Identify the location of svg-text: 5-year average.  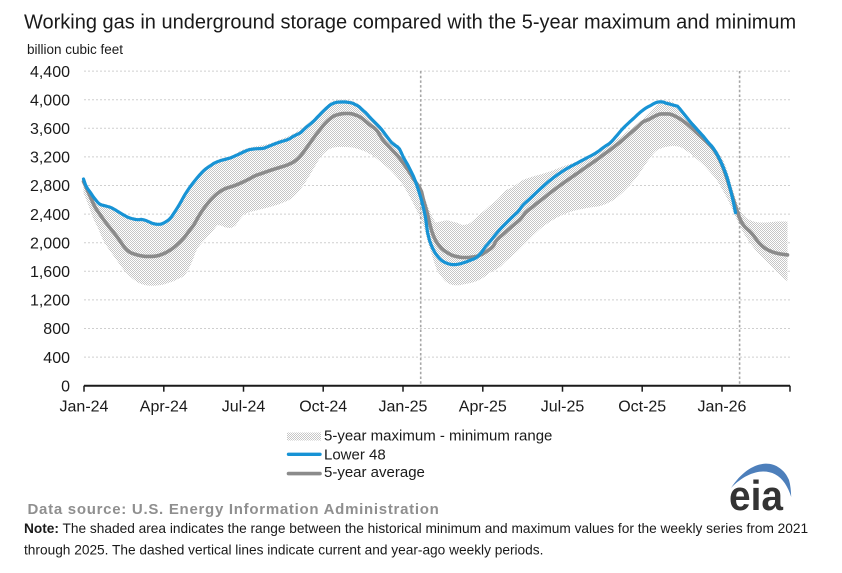
(374, 472).